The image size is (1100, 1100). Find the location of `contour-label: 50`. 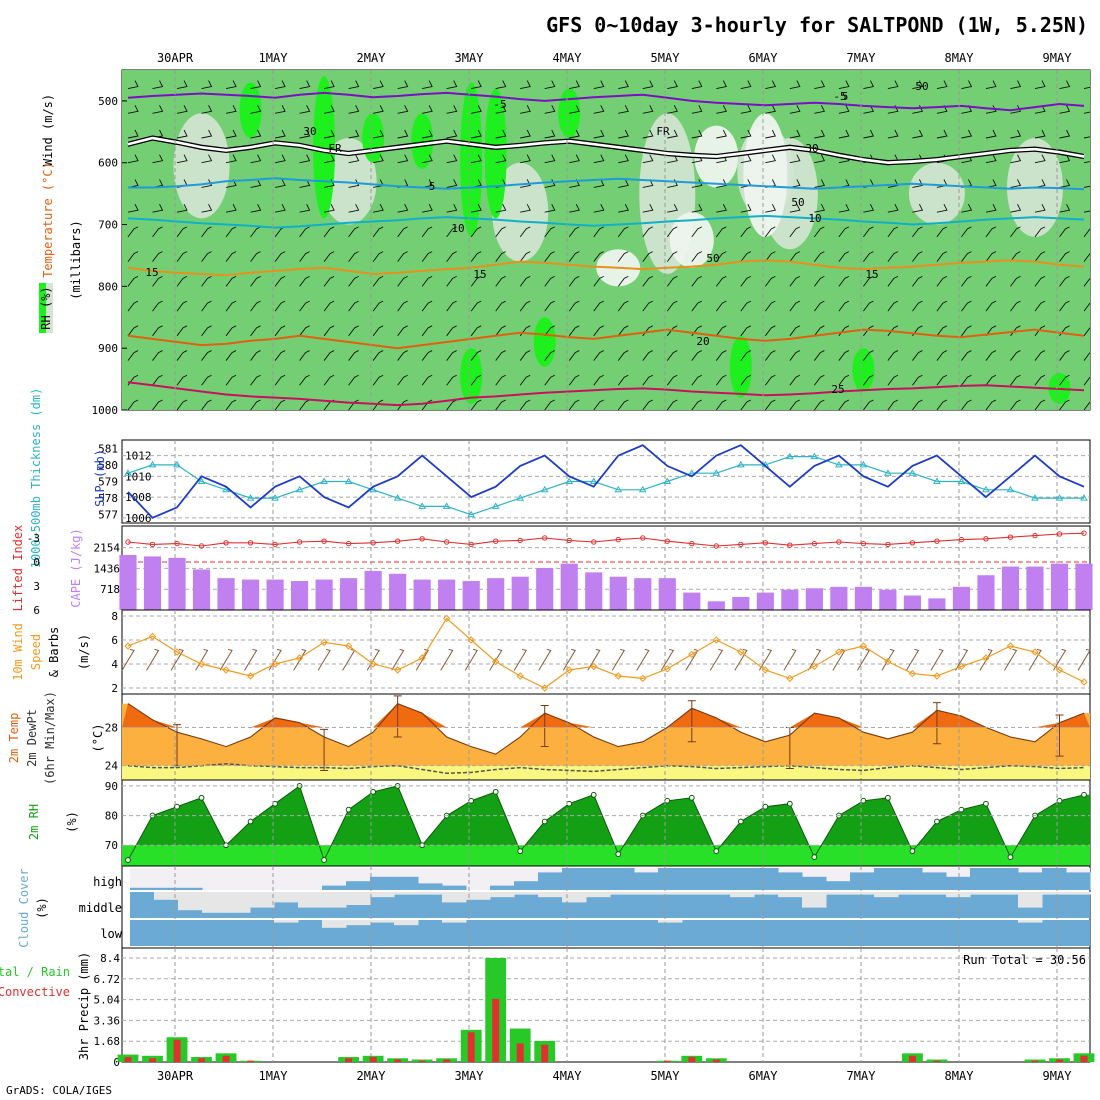

contour-label: 50 is located at coordinates (921, 86).